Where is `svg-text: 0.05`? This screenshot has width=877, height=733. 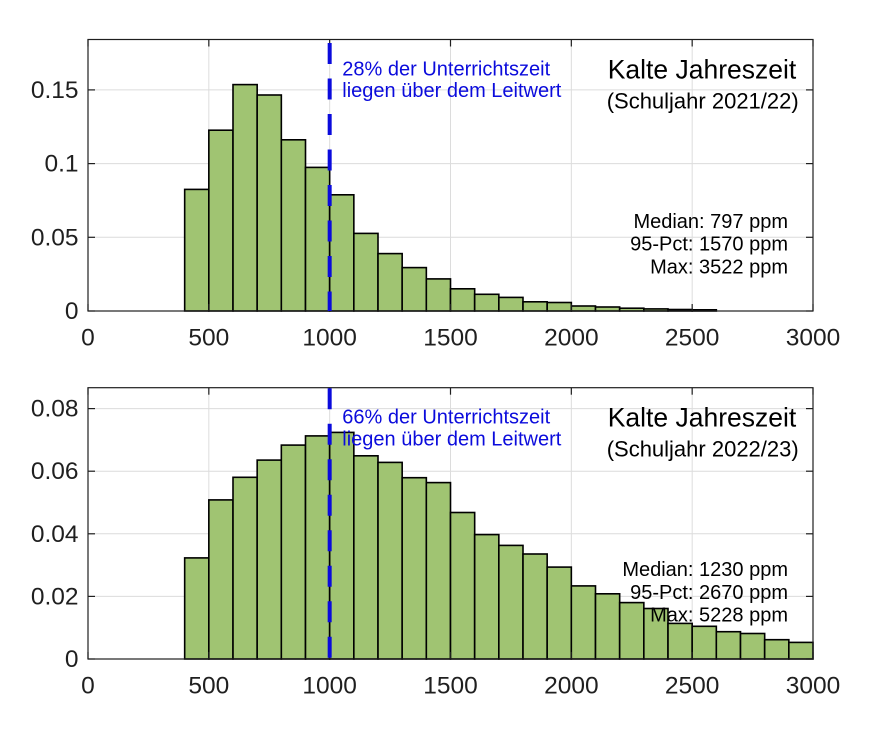
svg-text: 0.05 is located at coordinates (55, 237).